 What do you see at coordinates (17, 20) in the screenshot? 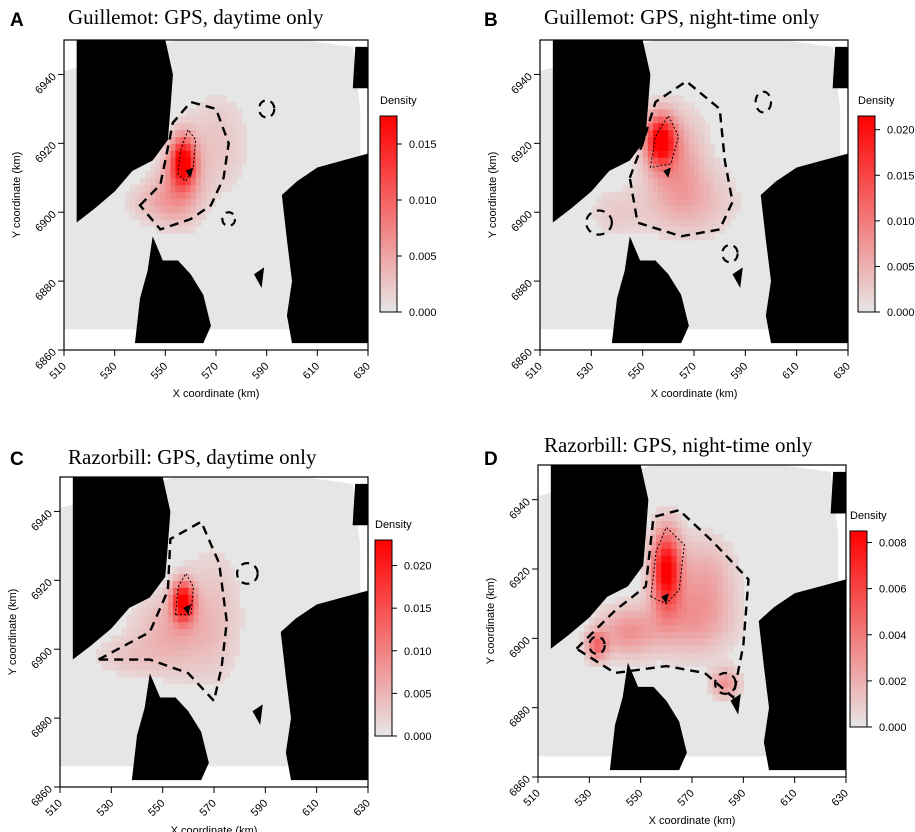
I see `panel-letter-a: A` at bounding box center [17, 20].